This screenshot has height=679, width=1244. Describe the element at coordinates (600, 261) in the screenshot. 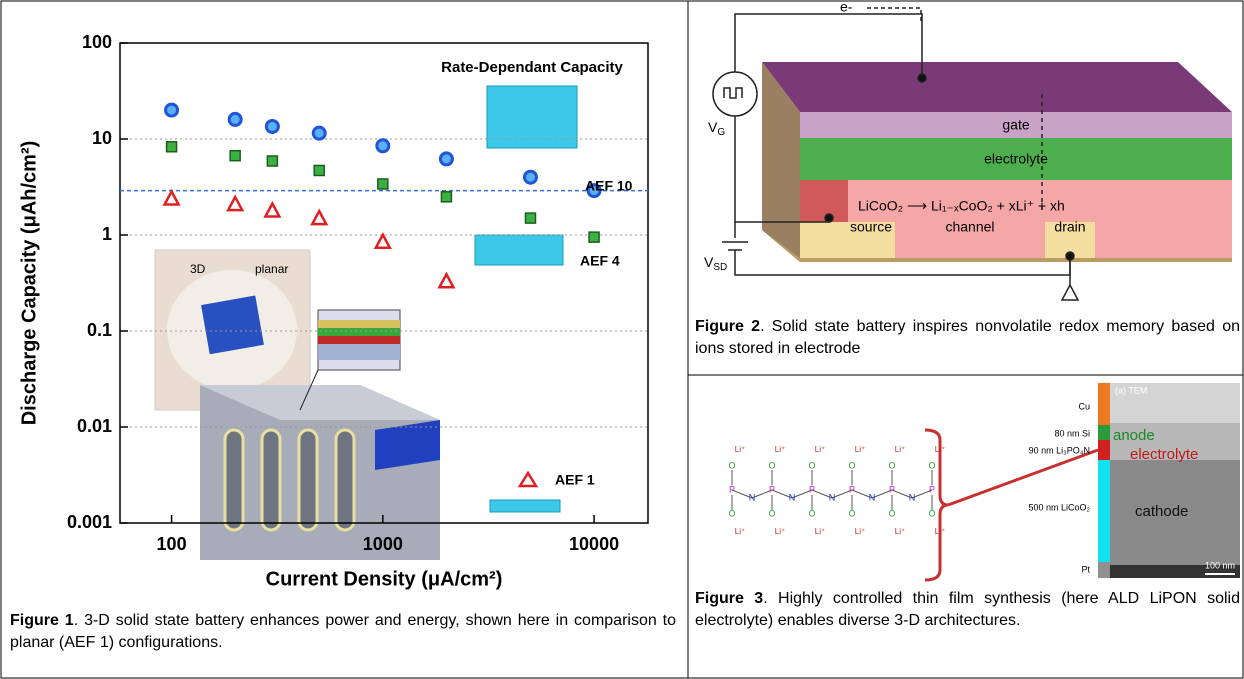

I see `series-label: AEF 4` at that location.